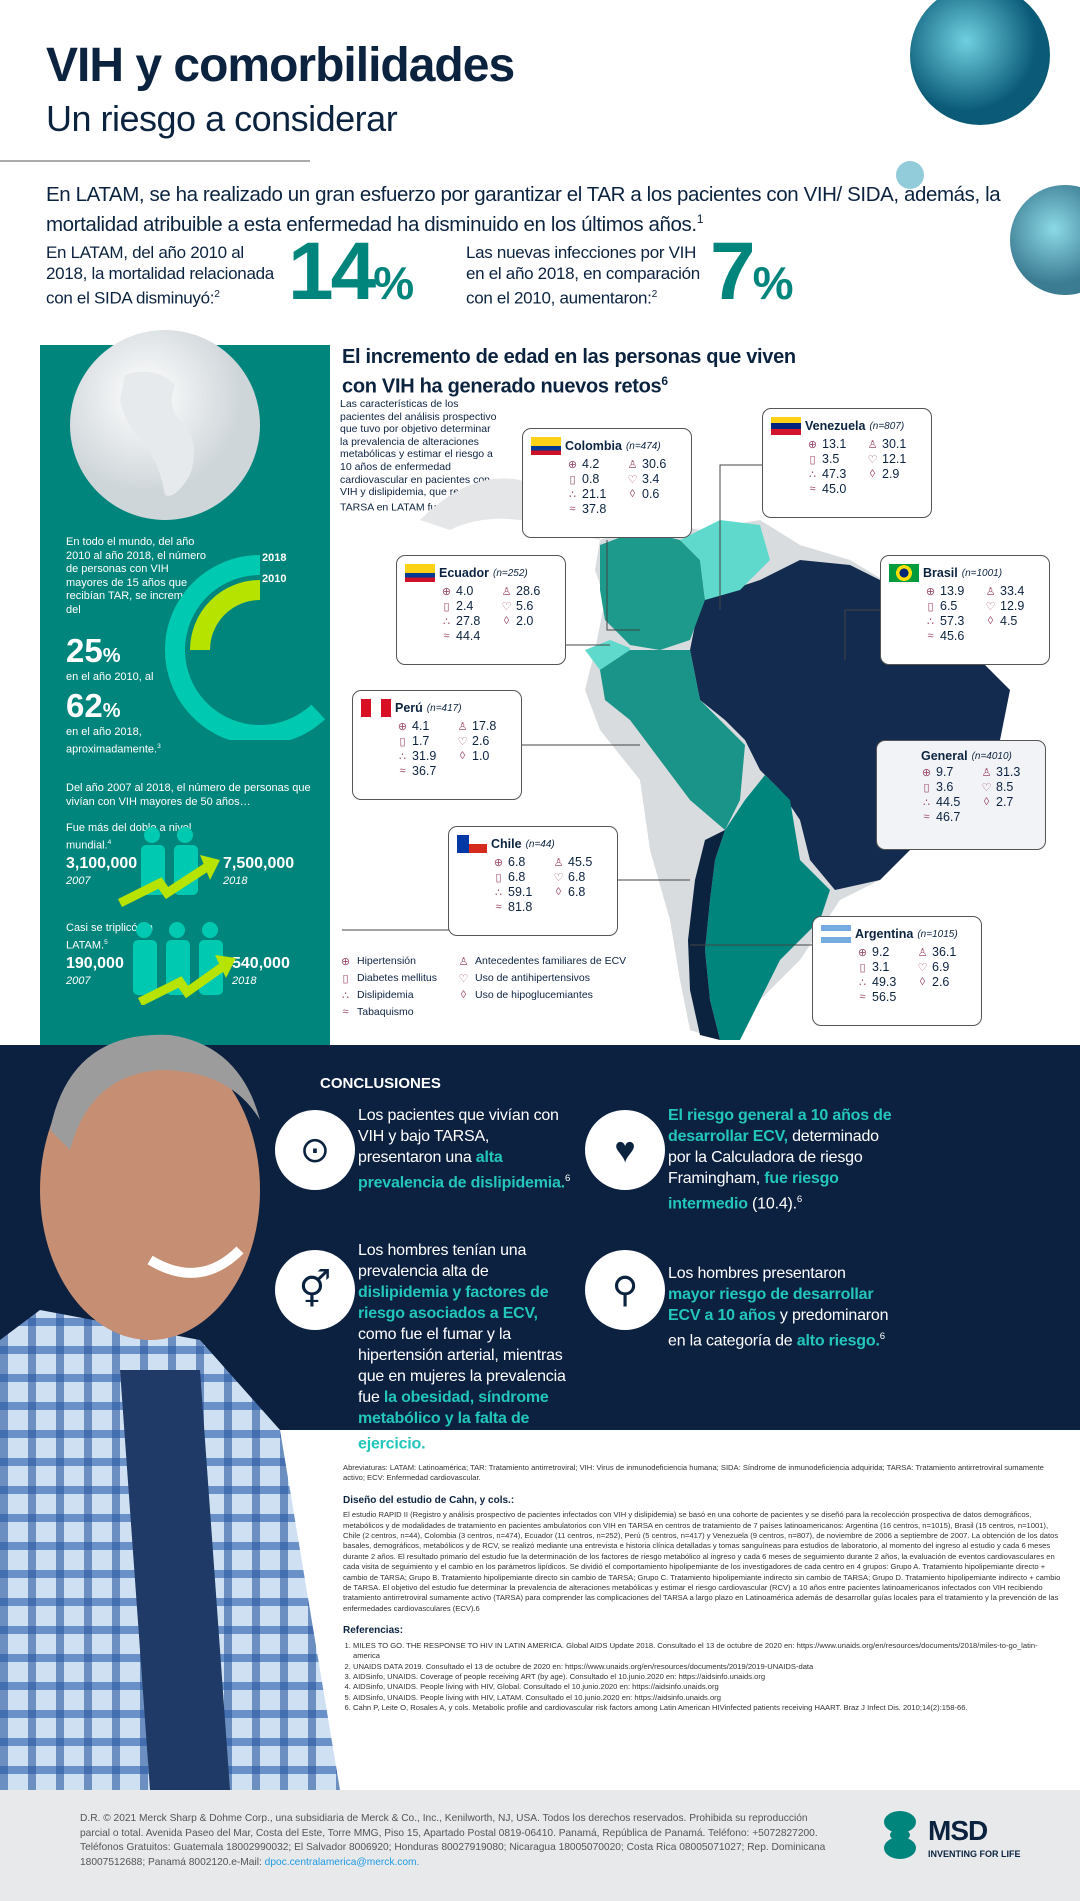  What do you see at coordinates (982, 573) in the screenshot?
I see `country-sample-size: (n=1001)` at bounding box center [982, 573].